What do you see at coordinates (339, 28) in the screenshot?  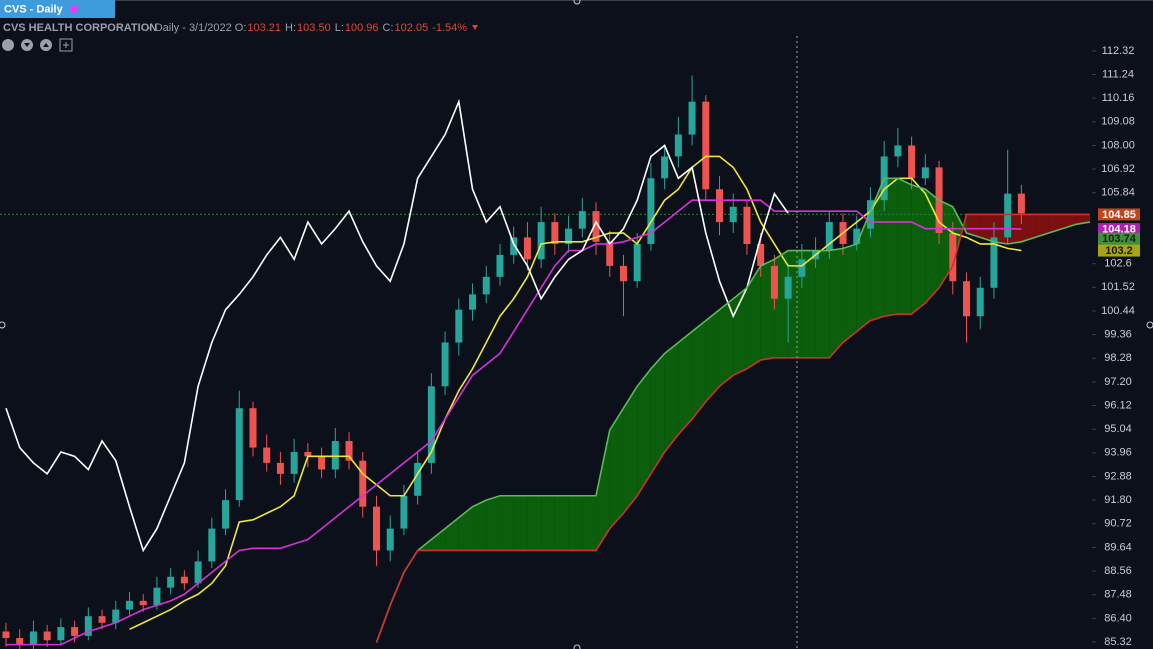 I see `ohlc-label: L:` at bounding box center [339, 28].